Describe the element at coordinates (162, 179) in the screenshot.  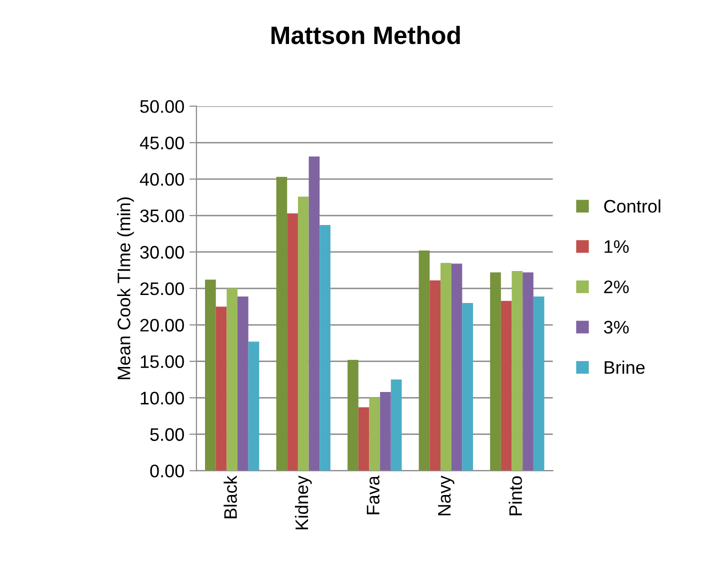
I see `y-tick-label: 40.00` at that location.